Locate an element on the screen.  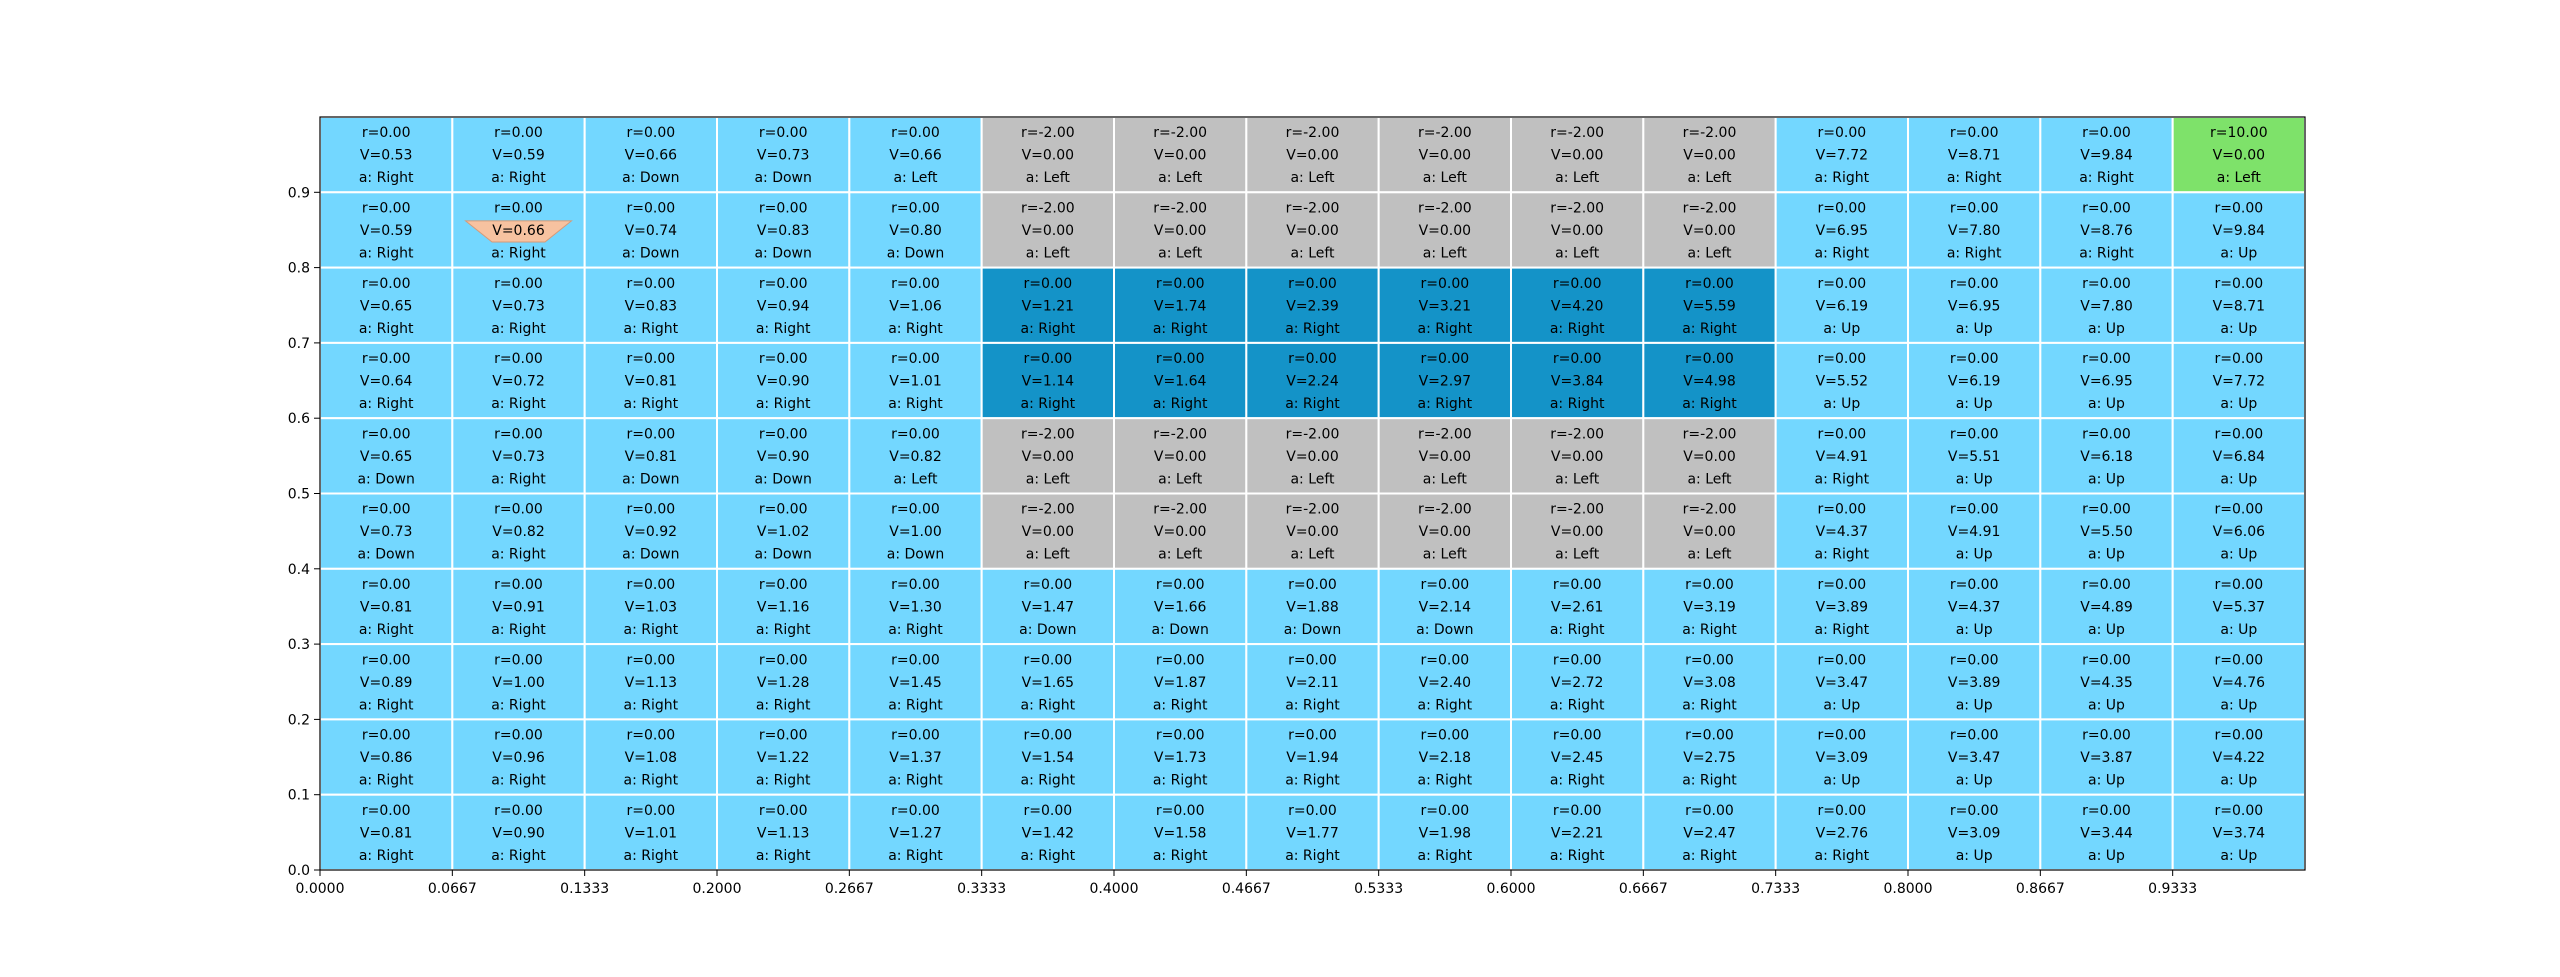
x-tick-label: 0.2000 is located at coordinates (717, 889).